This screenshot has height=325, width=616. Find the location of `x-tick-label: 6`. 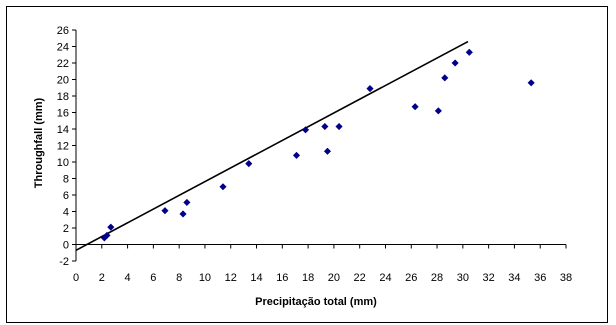

x-tick-label: 6 is located at coordinates (153, 278).